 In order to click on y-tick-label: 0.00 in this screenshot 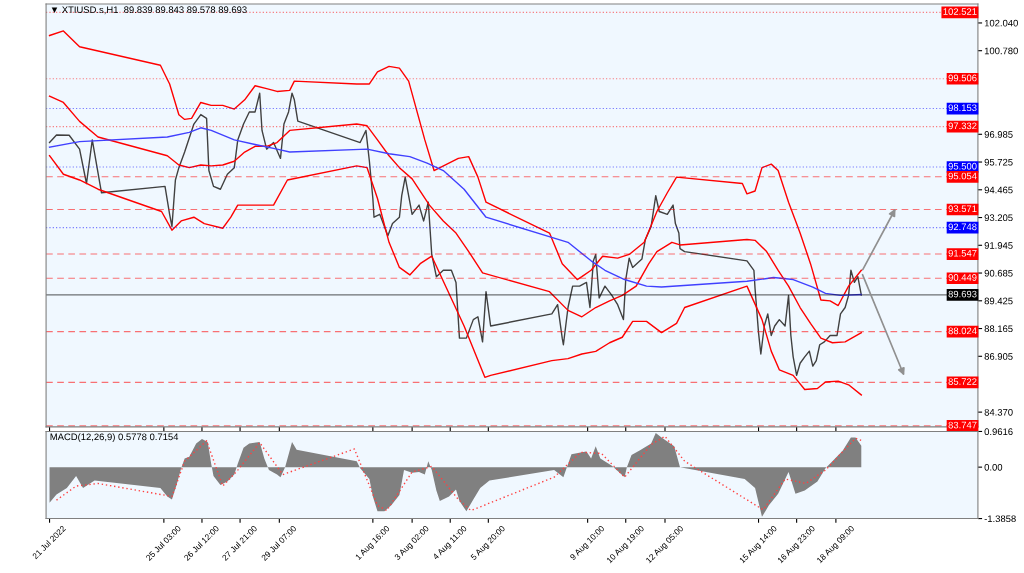, I will do `click(993, 467)`.